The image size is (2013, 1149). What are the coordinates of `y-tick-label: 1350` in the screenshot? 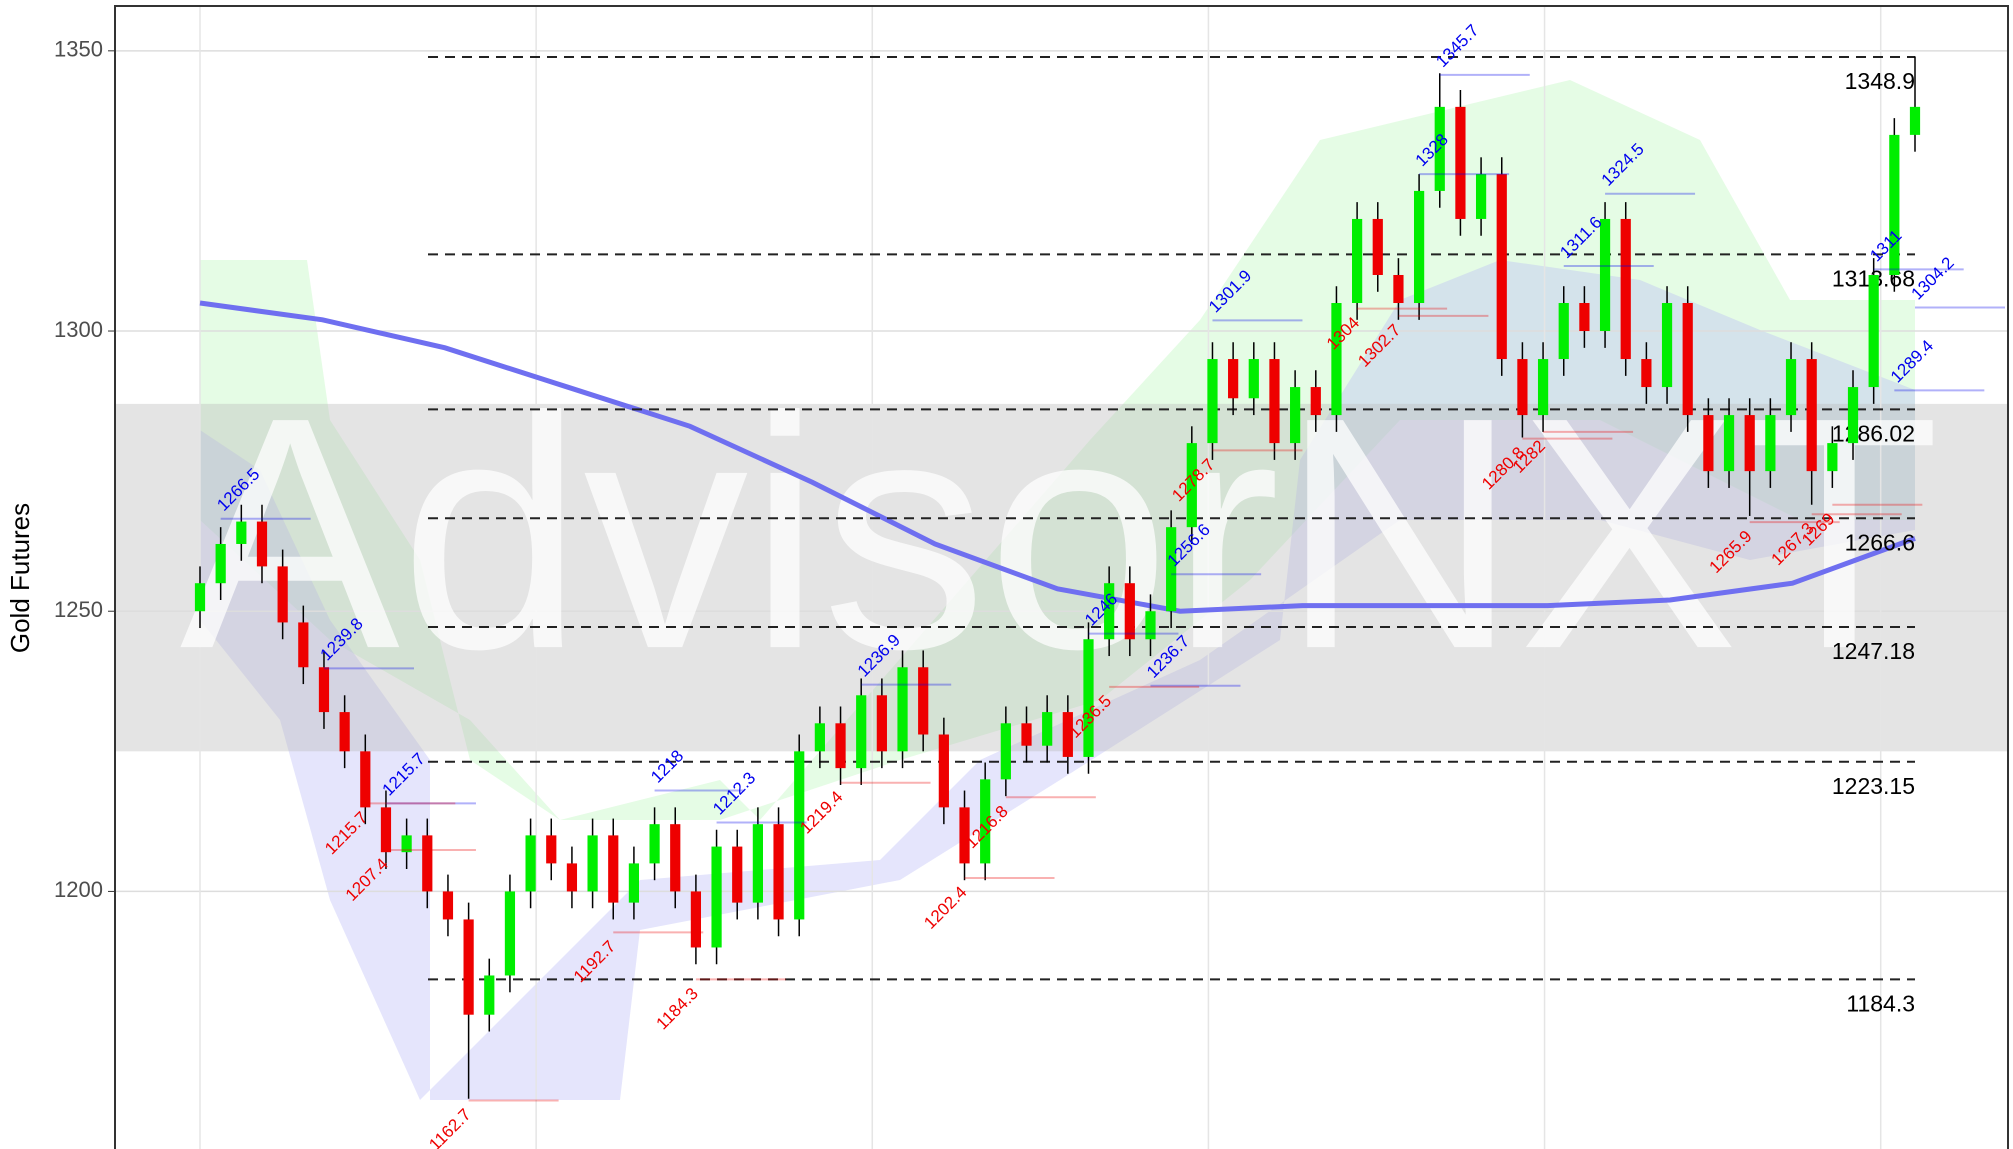 It's located at (78, 49).